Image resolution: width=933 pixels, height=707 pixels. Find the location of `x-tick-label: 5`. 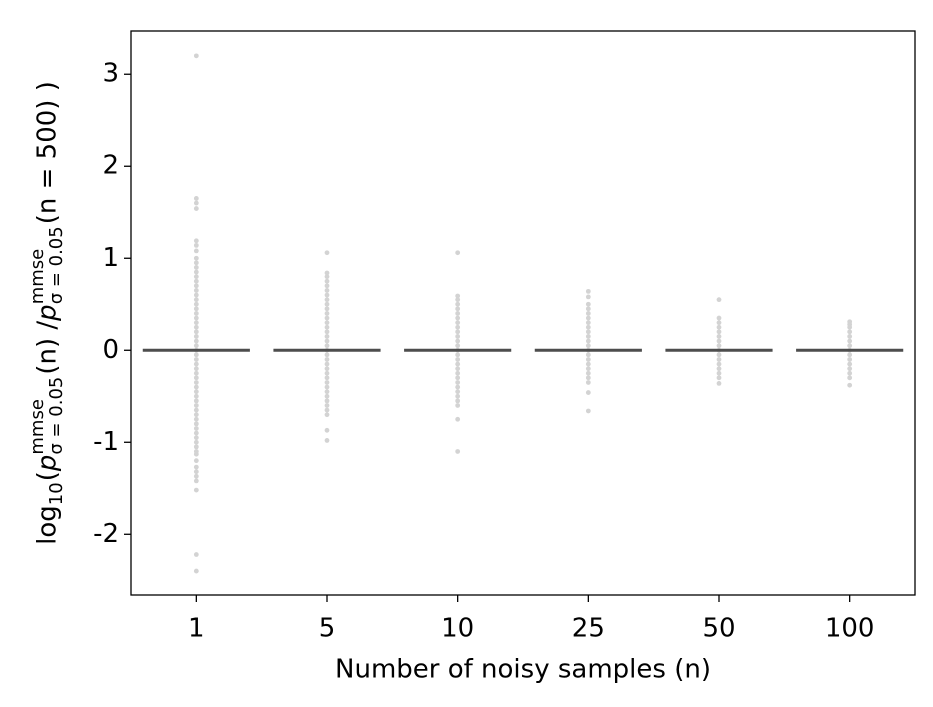

x-tick-label: 5 is located at coordinates (327, 629).